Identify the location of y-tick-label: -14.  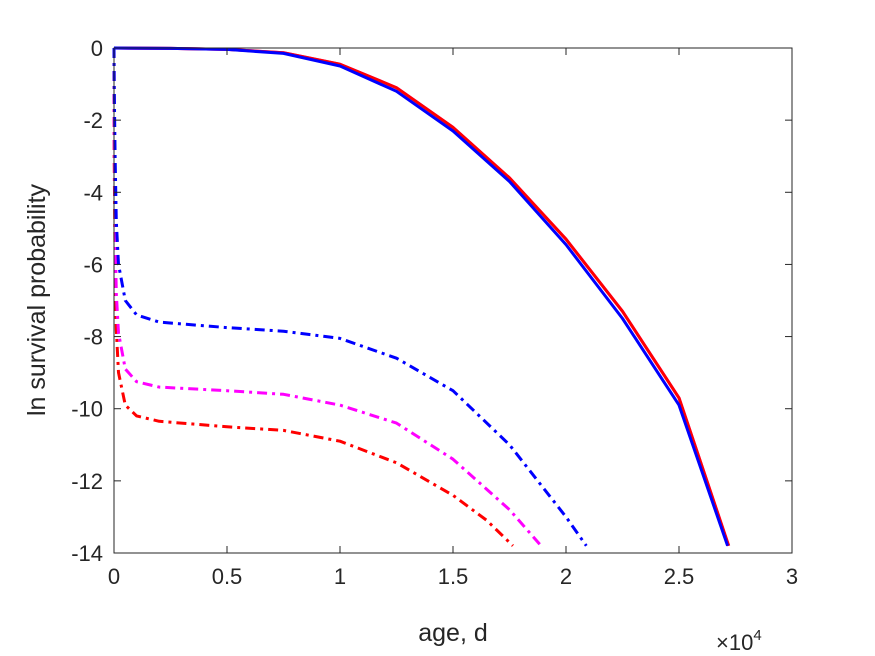
(87, 553).